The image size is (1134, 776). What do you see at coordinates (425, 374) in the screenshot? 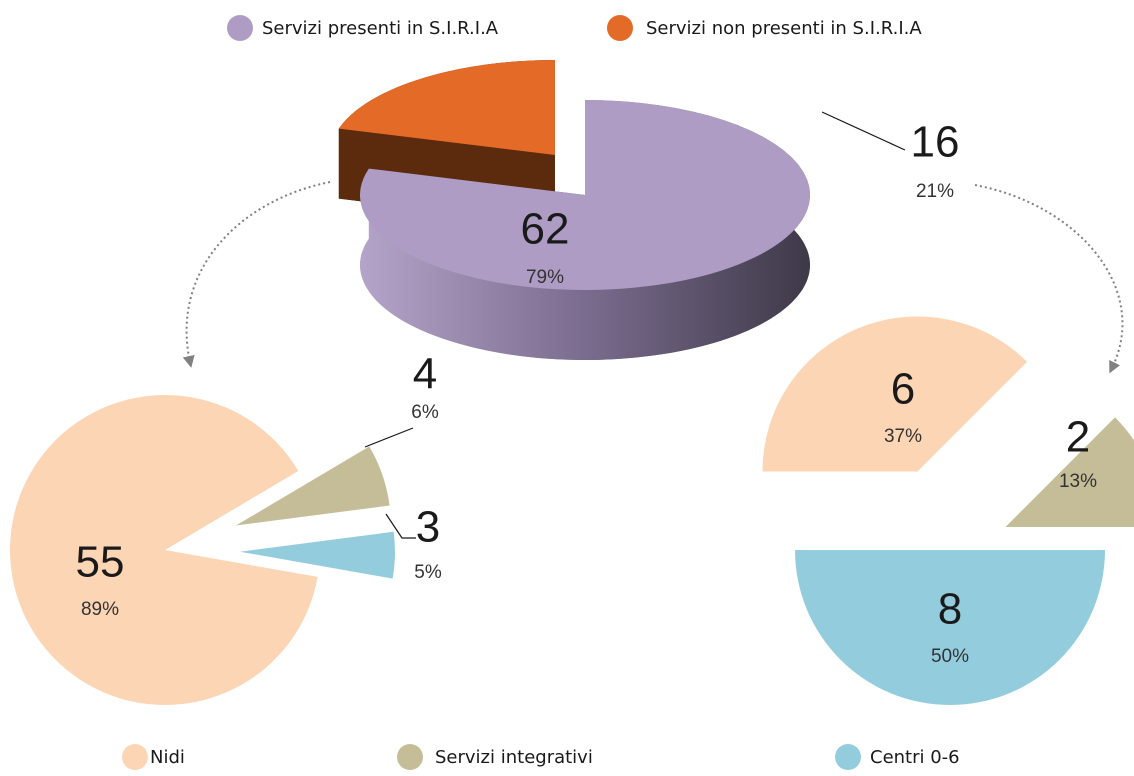
I see `value-label: 4` at bounding box center [425, 374].